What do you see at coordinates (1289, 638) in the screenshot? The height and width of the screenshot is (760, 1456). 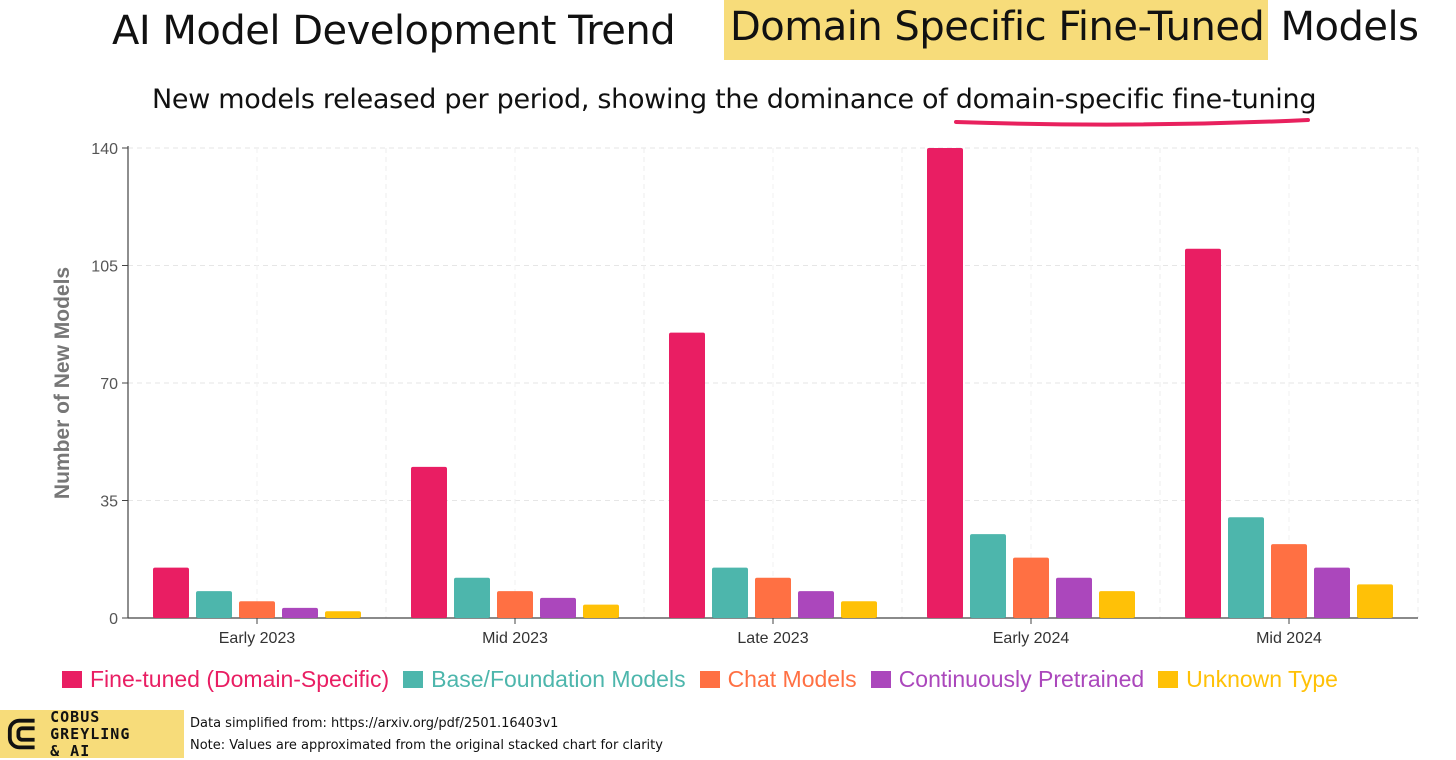 I see `x-tick-label: Mid 2024` at bounding box center [1289, 638].